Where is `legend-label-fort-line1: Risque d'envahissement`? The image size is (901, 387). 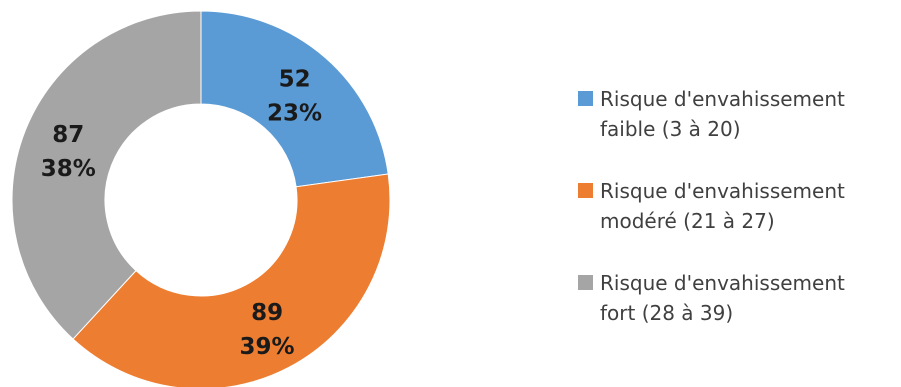
legend-label-fort-line1: Risque d'envahissement is located at coordinates (722, 283).